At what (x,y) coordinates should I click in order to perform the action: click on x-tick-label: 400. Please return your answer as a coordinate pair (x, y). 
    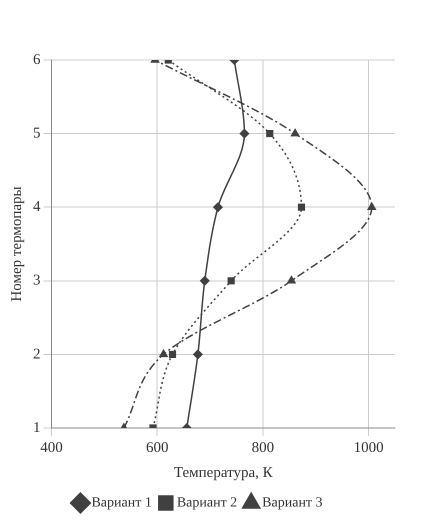
    Looking at the image, I should click on (51, 448).